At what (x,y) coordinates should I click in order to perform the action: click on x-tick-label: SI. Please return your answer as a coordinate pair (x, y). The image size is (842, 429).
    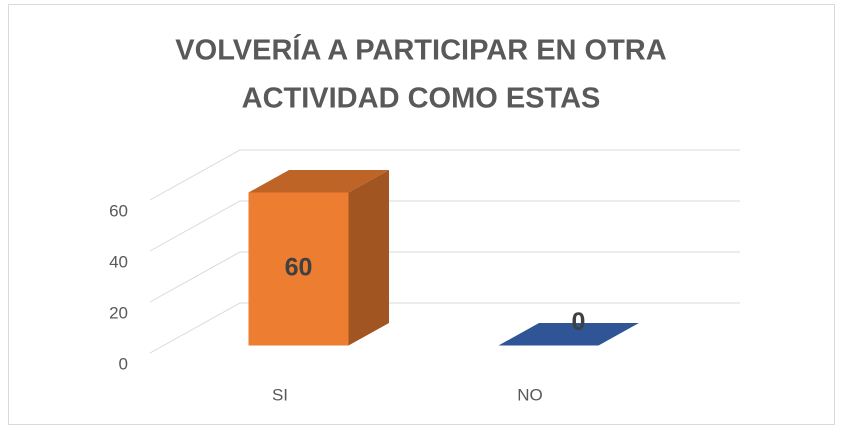
    Looking at the image, I should click on (280, 394).